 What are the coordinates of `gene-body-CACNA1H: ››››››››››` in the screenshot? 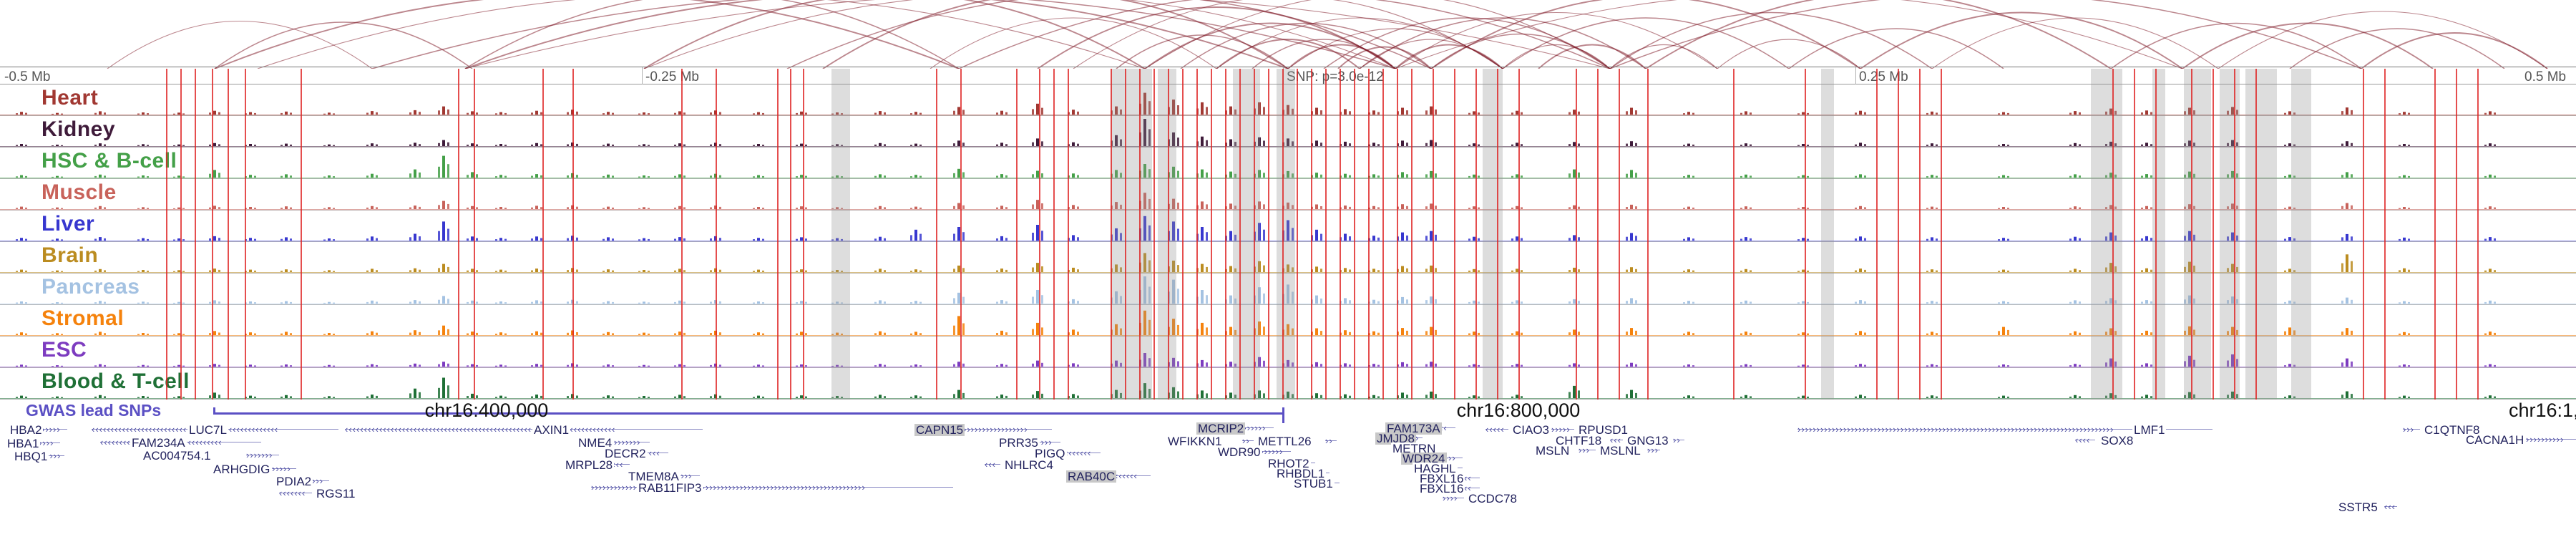 It's located at (2551, 440).